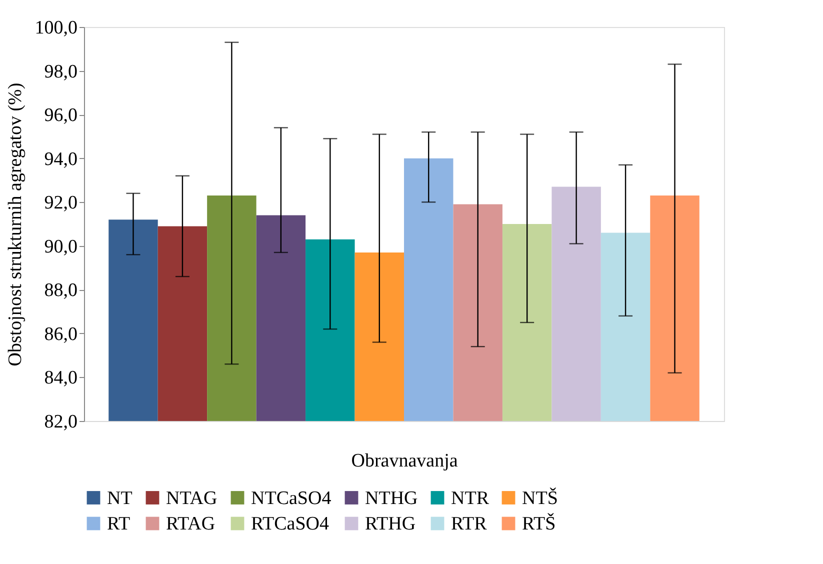  What do you see at coordinates (191, 524) in the screenshot?
I see `legend-label: RTAG` at bounding box center [191, 524].